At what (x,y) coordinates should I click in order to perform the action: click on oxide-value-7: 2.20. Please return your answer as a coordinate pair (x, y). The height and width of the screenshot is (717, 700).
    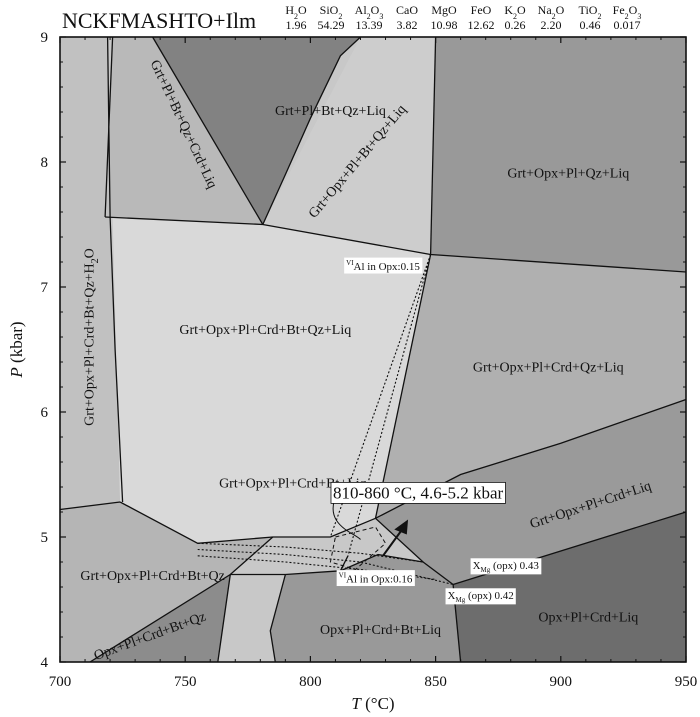
    Looking at the image, I should click on (551, 25).